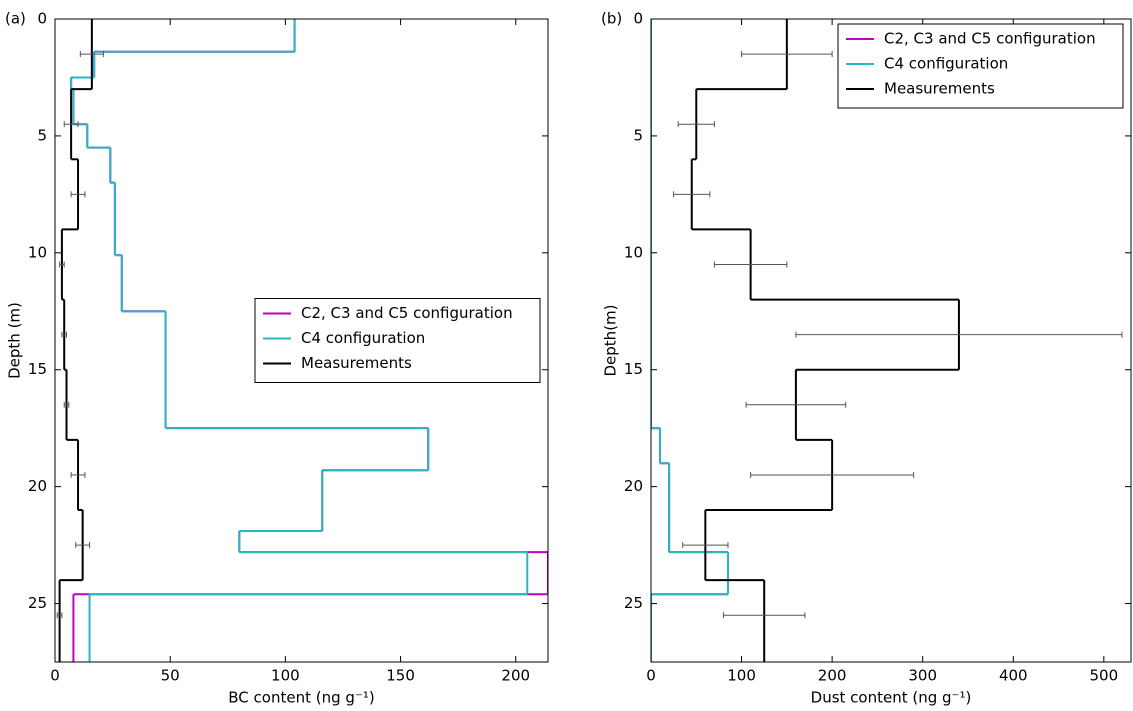  Describe the element at coordinates (1013, 676) in the screenshot. I see `x-tick-label: 400` at that location.